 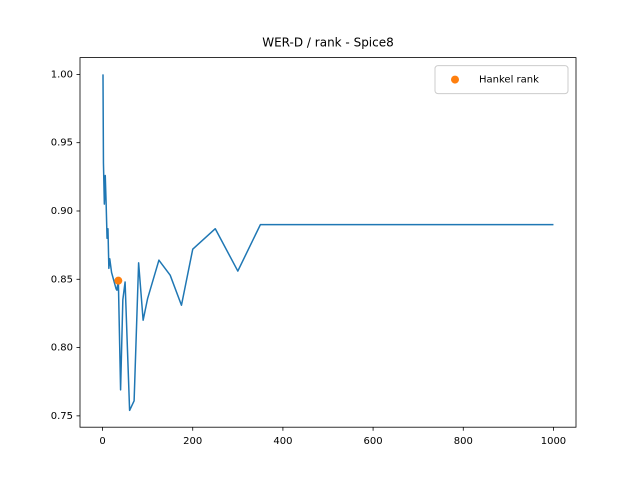 What do you see at coordinates (509, 80) in the screenshot?
I see `legend-label: Hankel rank` at bounding box center [509, 80].